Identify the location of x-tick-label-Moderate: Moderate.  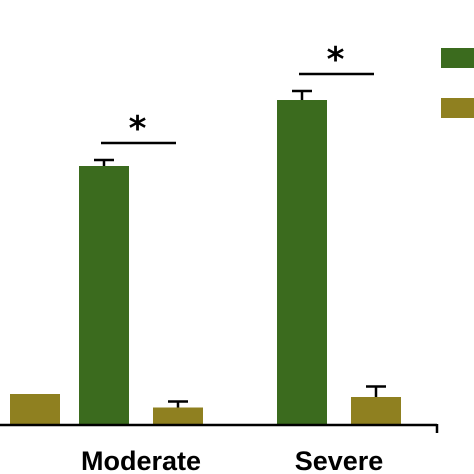
(141, 460).